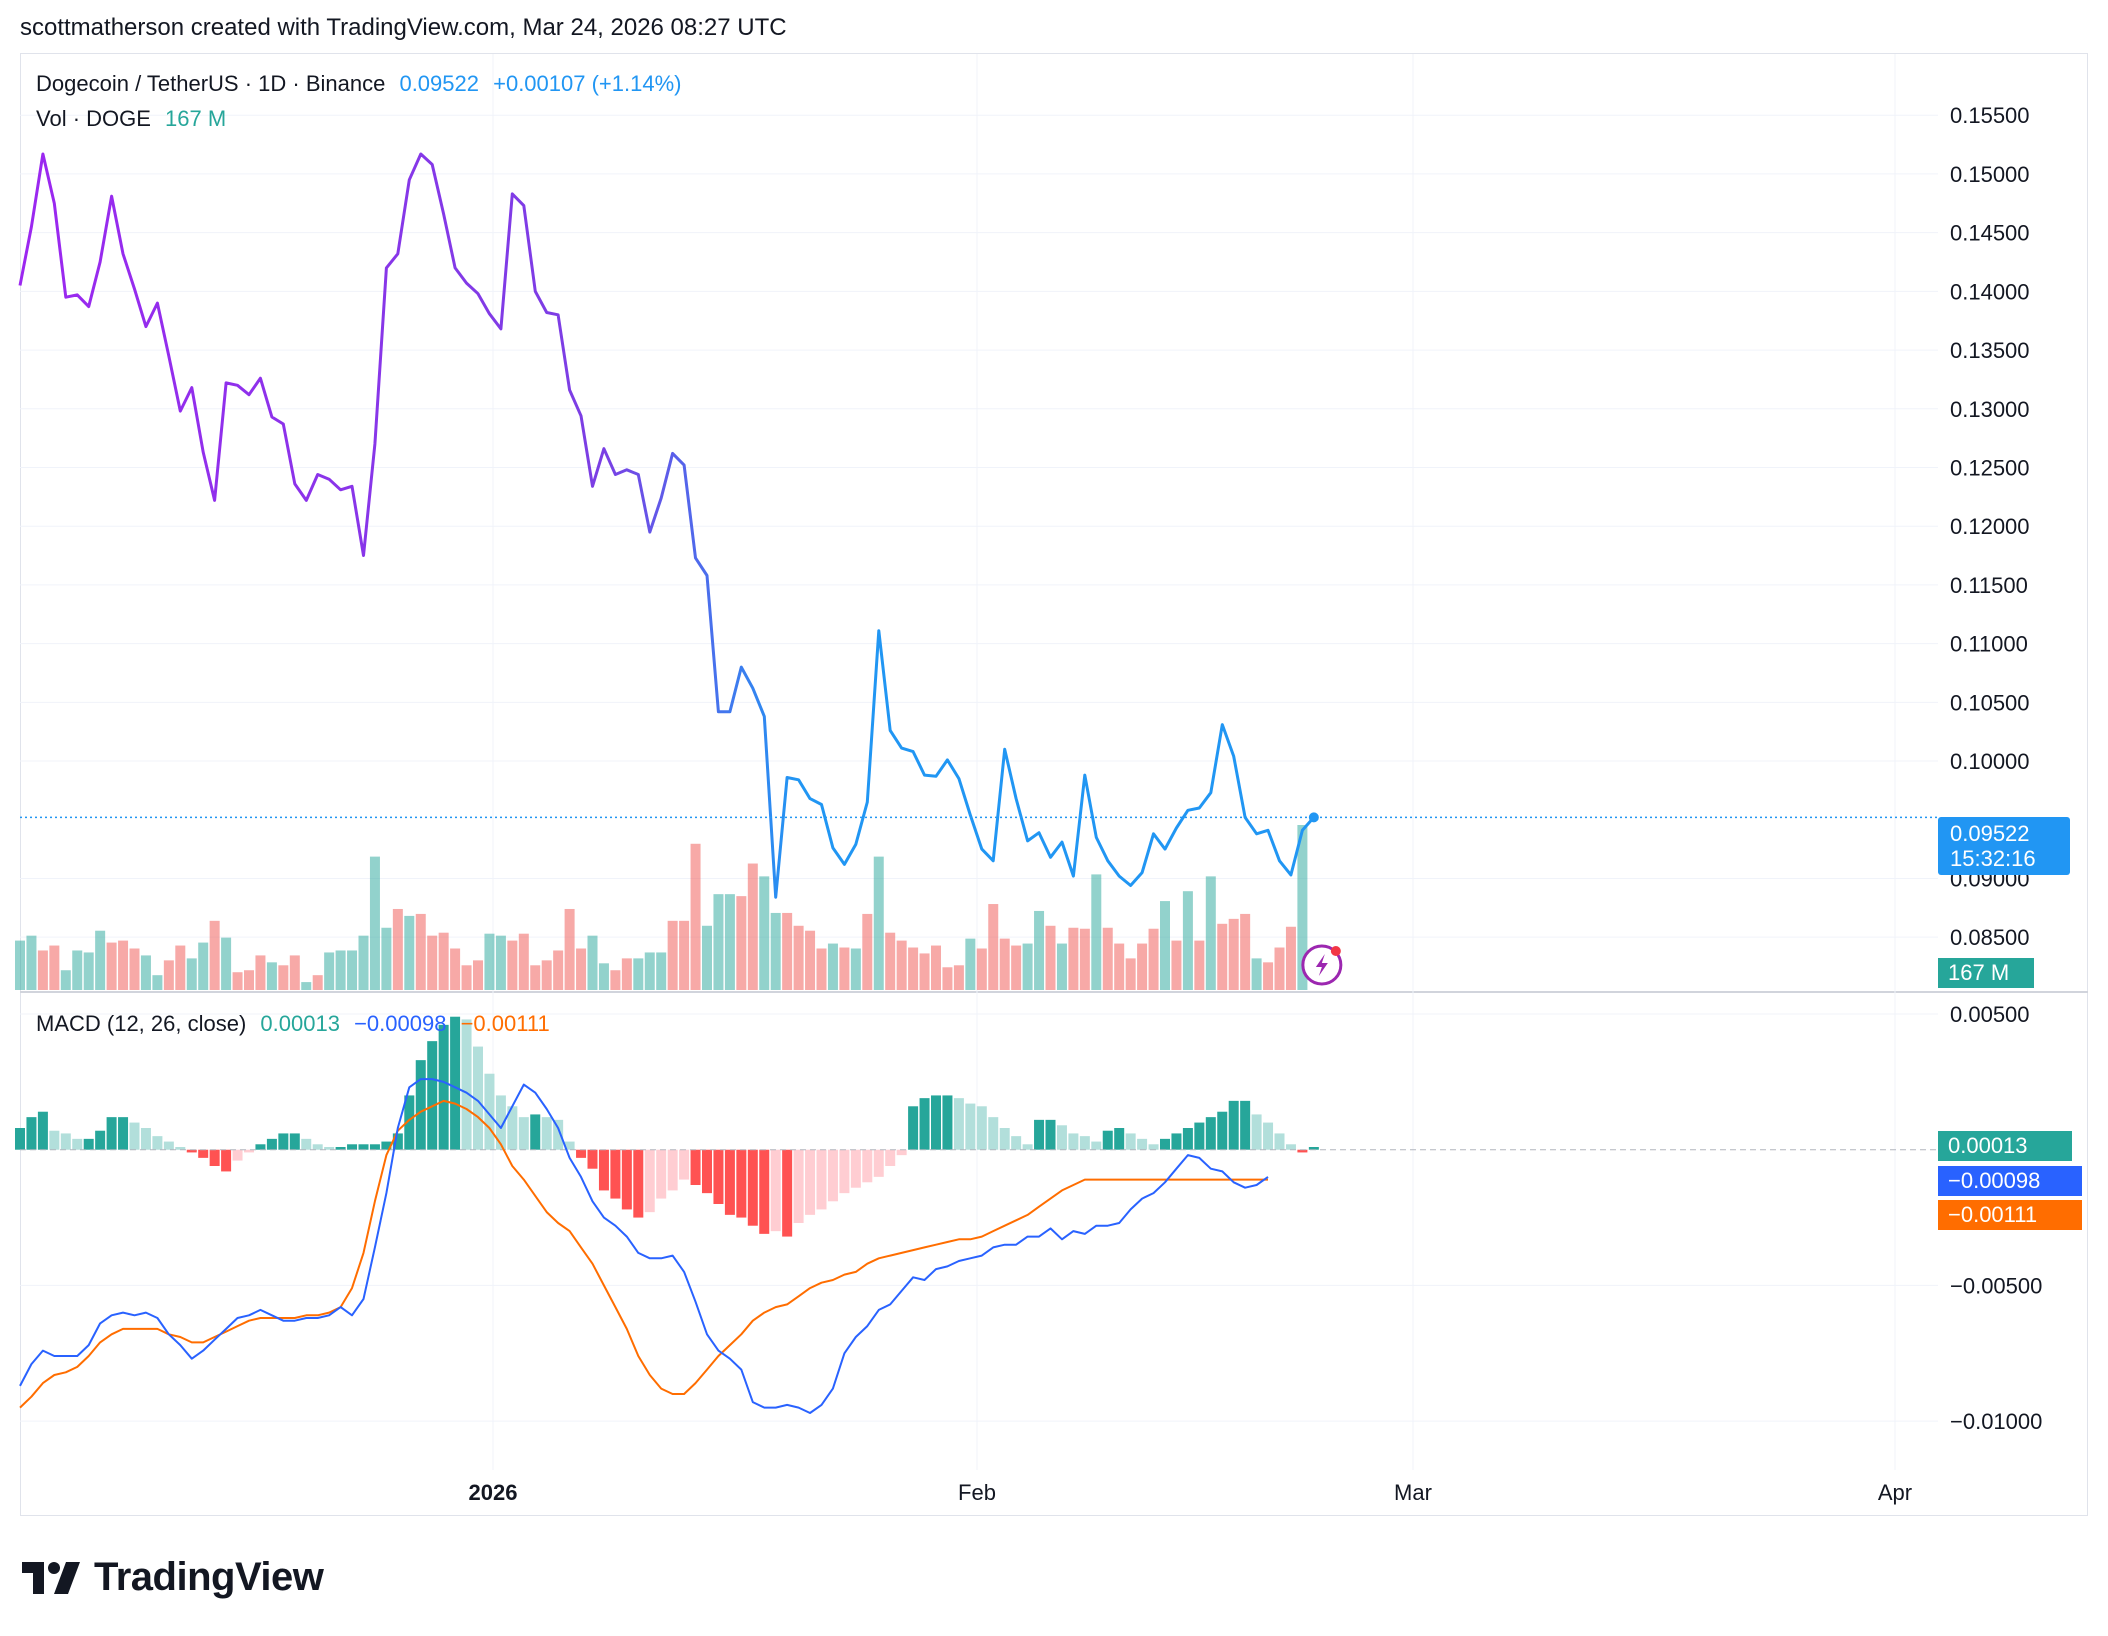  I want to click on symbol-label: Dogecoin / TetherUS · 1D · Binance, so click(211, 83).